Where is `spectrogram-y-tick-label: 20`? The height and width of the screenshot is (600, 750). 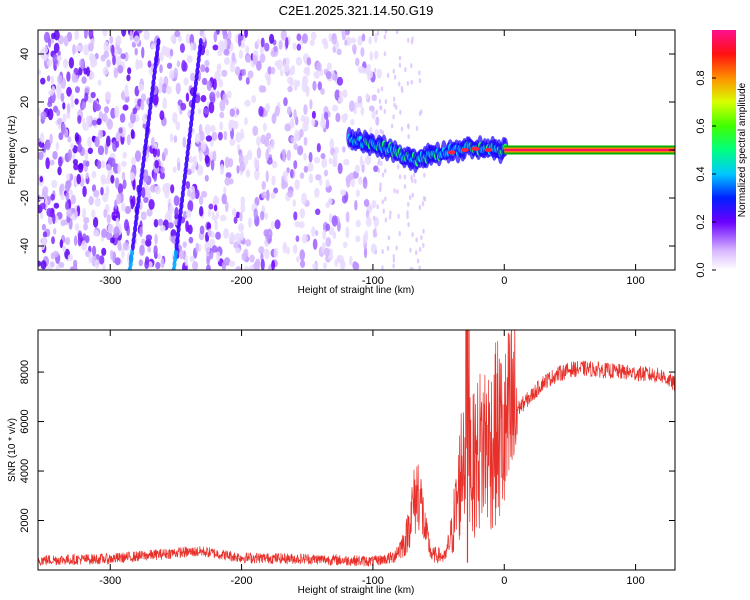
spectrogram-y-tick-label: 20 is located at coordinates (25, 102).